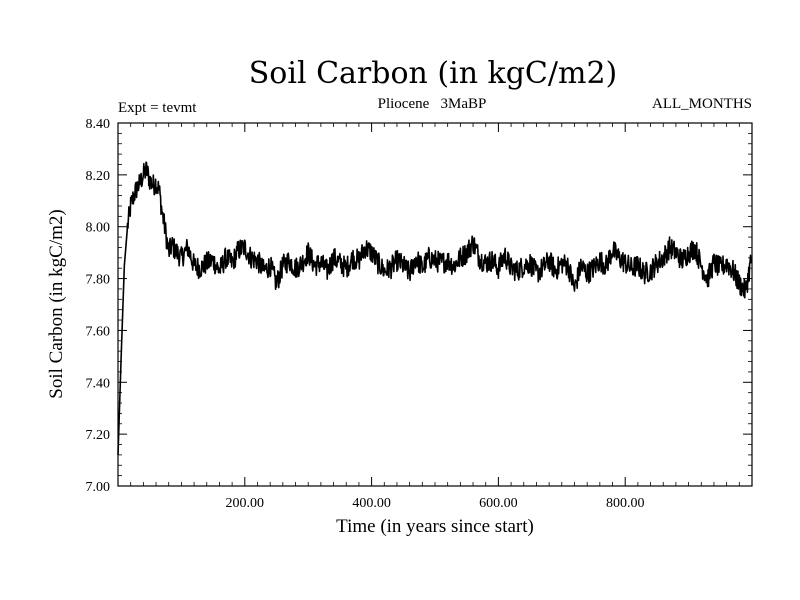 The height and width of the screenshot is (600, 800). I want to click on y-tick-label: 8.00, so click(98, 228).